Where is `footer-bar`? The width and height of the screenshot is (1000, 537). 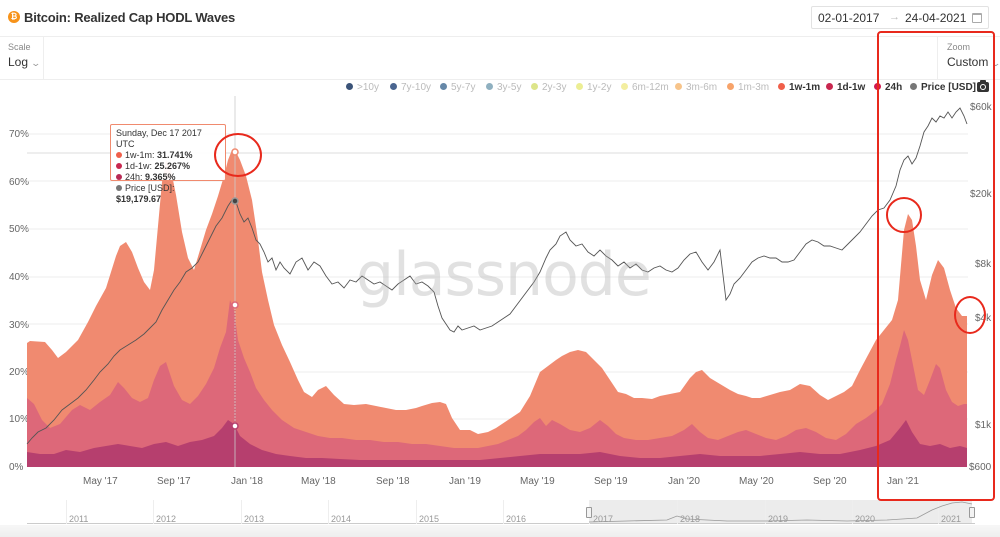
footer-bar is located at coordinates (500, 531).